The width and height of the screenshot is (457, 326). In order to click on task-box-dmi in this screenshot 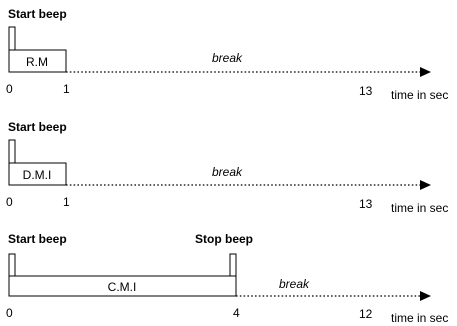, I will do `click(37, 174)`.